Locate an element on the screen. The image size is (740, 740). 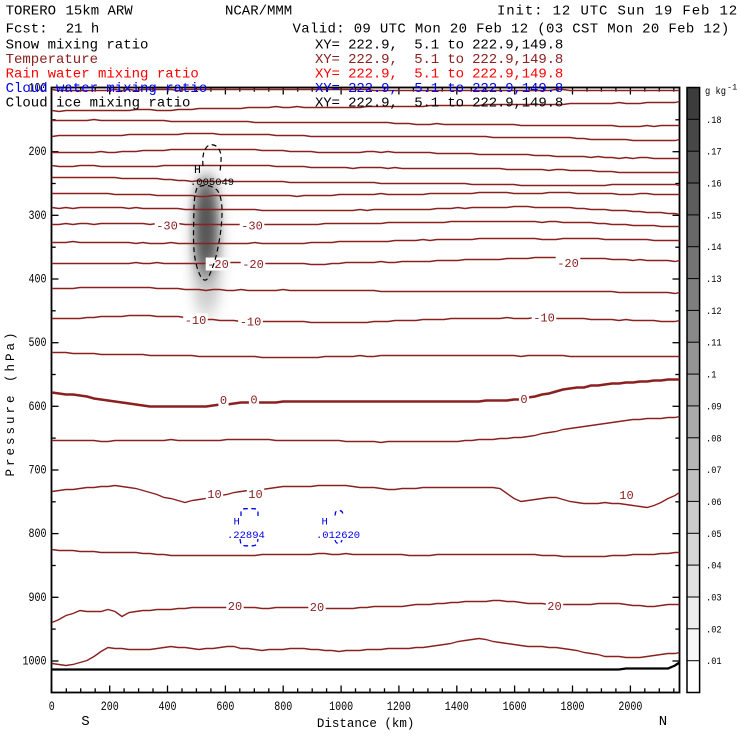
svg-text: .08 is located at coordinates (714, 439).